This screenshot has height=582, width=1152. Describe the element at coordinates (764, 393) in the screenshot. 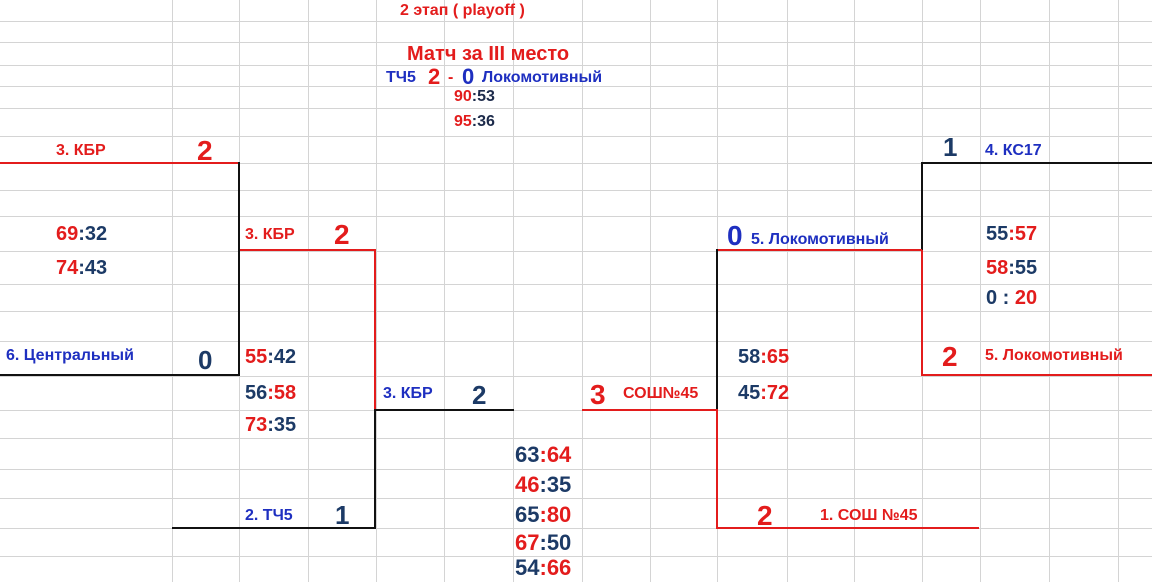

I see `game-score: 45:72` at that location.